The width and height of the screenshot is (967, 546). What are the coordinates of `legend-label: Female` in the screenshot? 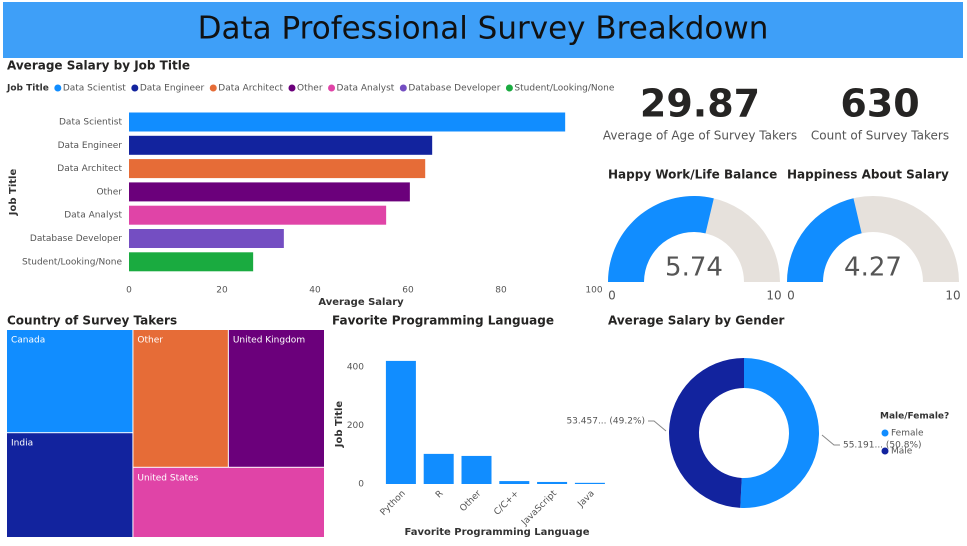 It's located at (907, 434).